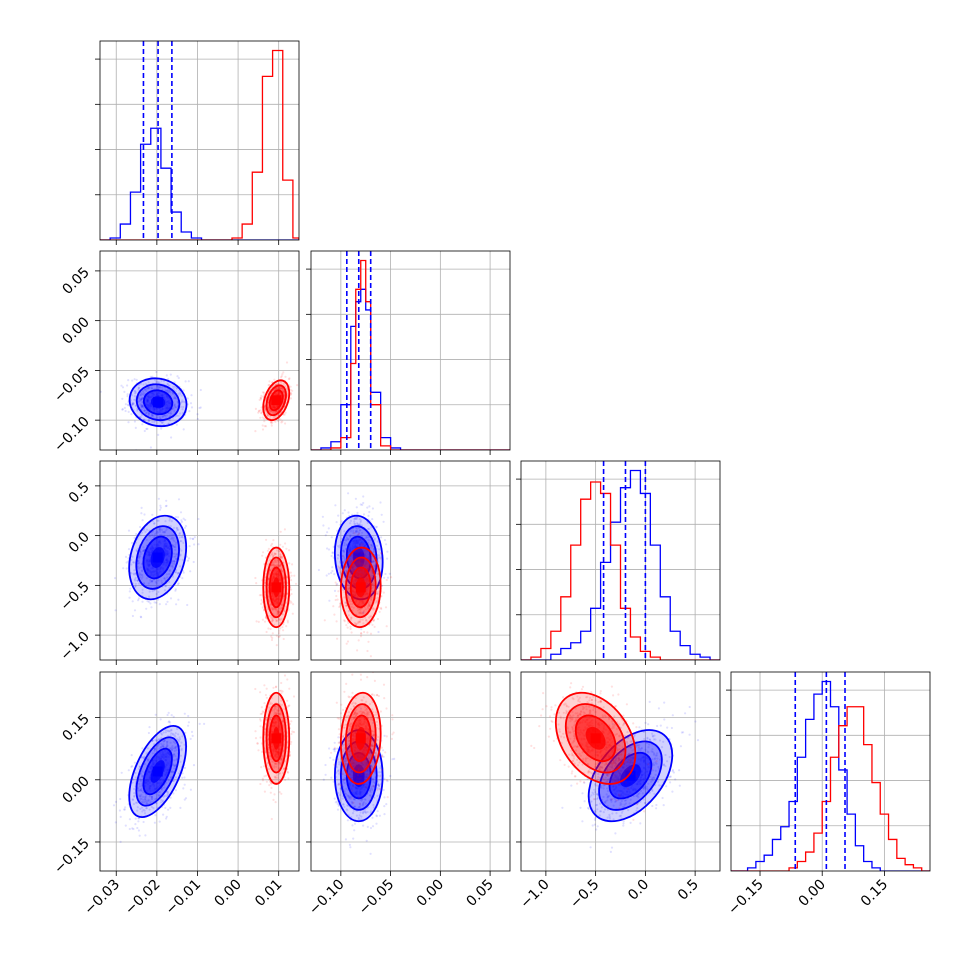 Image resolution: width=970 pixels, height=970 pixels. Describe the element at coordinates (157, 771) in the screenshot. I see `density-peak` at that location.